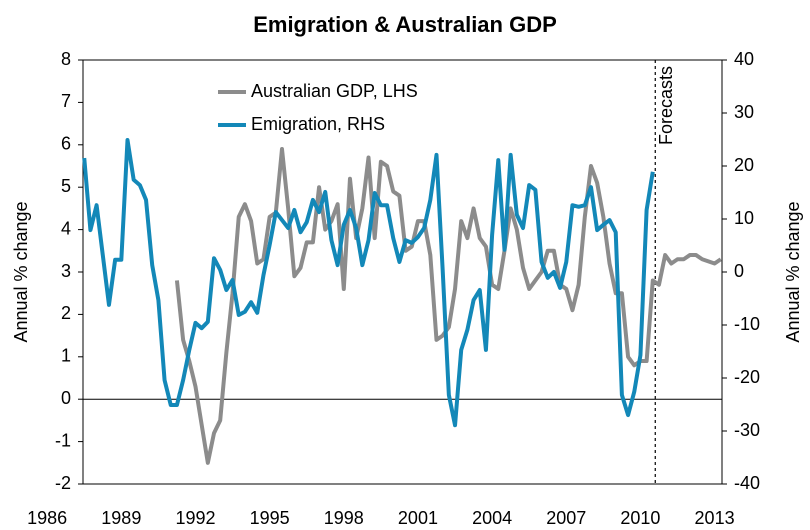 Image resolution: width=810 pixels, height=530 pixels. What do you see at coordinates (318, 124) in the screenshot?
I see `legend-label: Emigration, RHS` at bounding box center [318, 124].